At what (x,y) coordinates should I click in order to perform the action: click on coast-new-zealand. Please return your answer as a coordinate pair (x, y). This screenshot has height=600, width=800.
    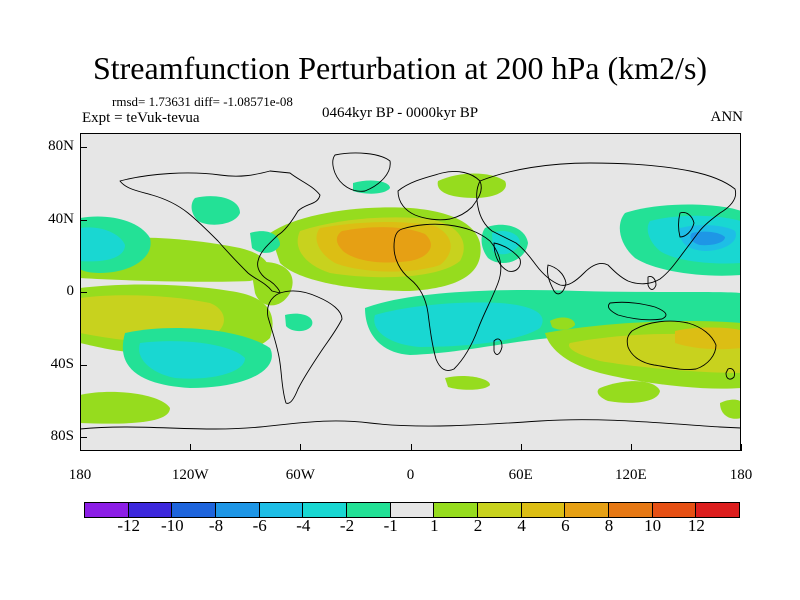
    Looking at the image, I should click on (730, 374).